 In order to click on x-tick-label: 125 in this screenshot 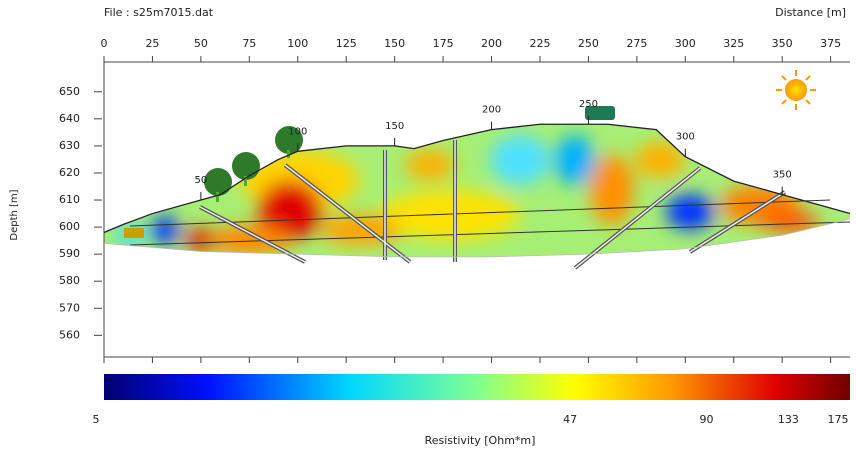, I will do `click(346, 43)`.